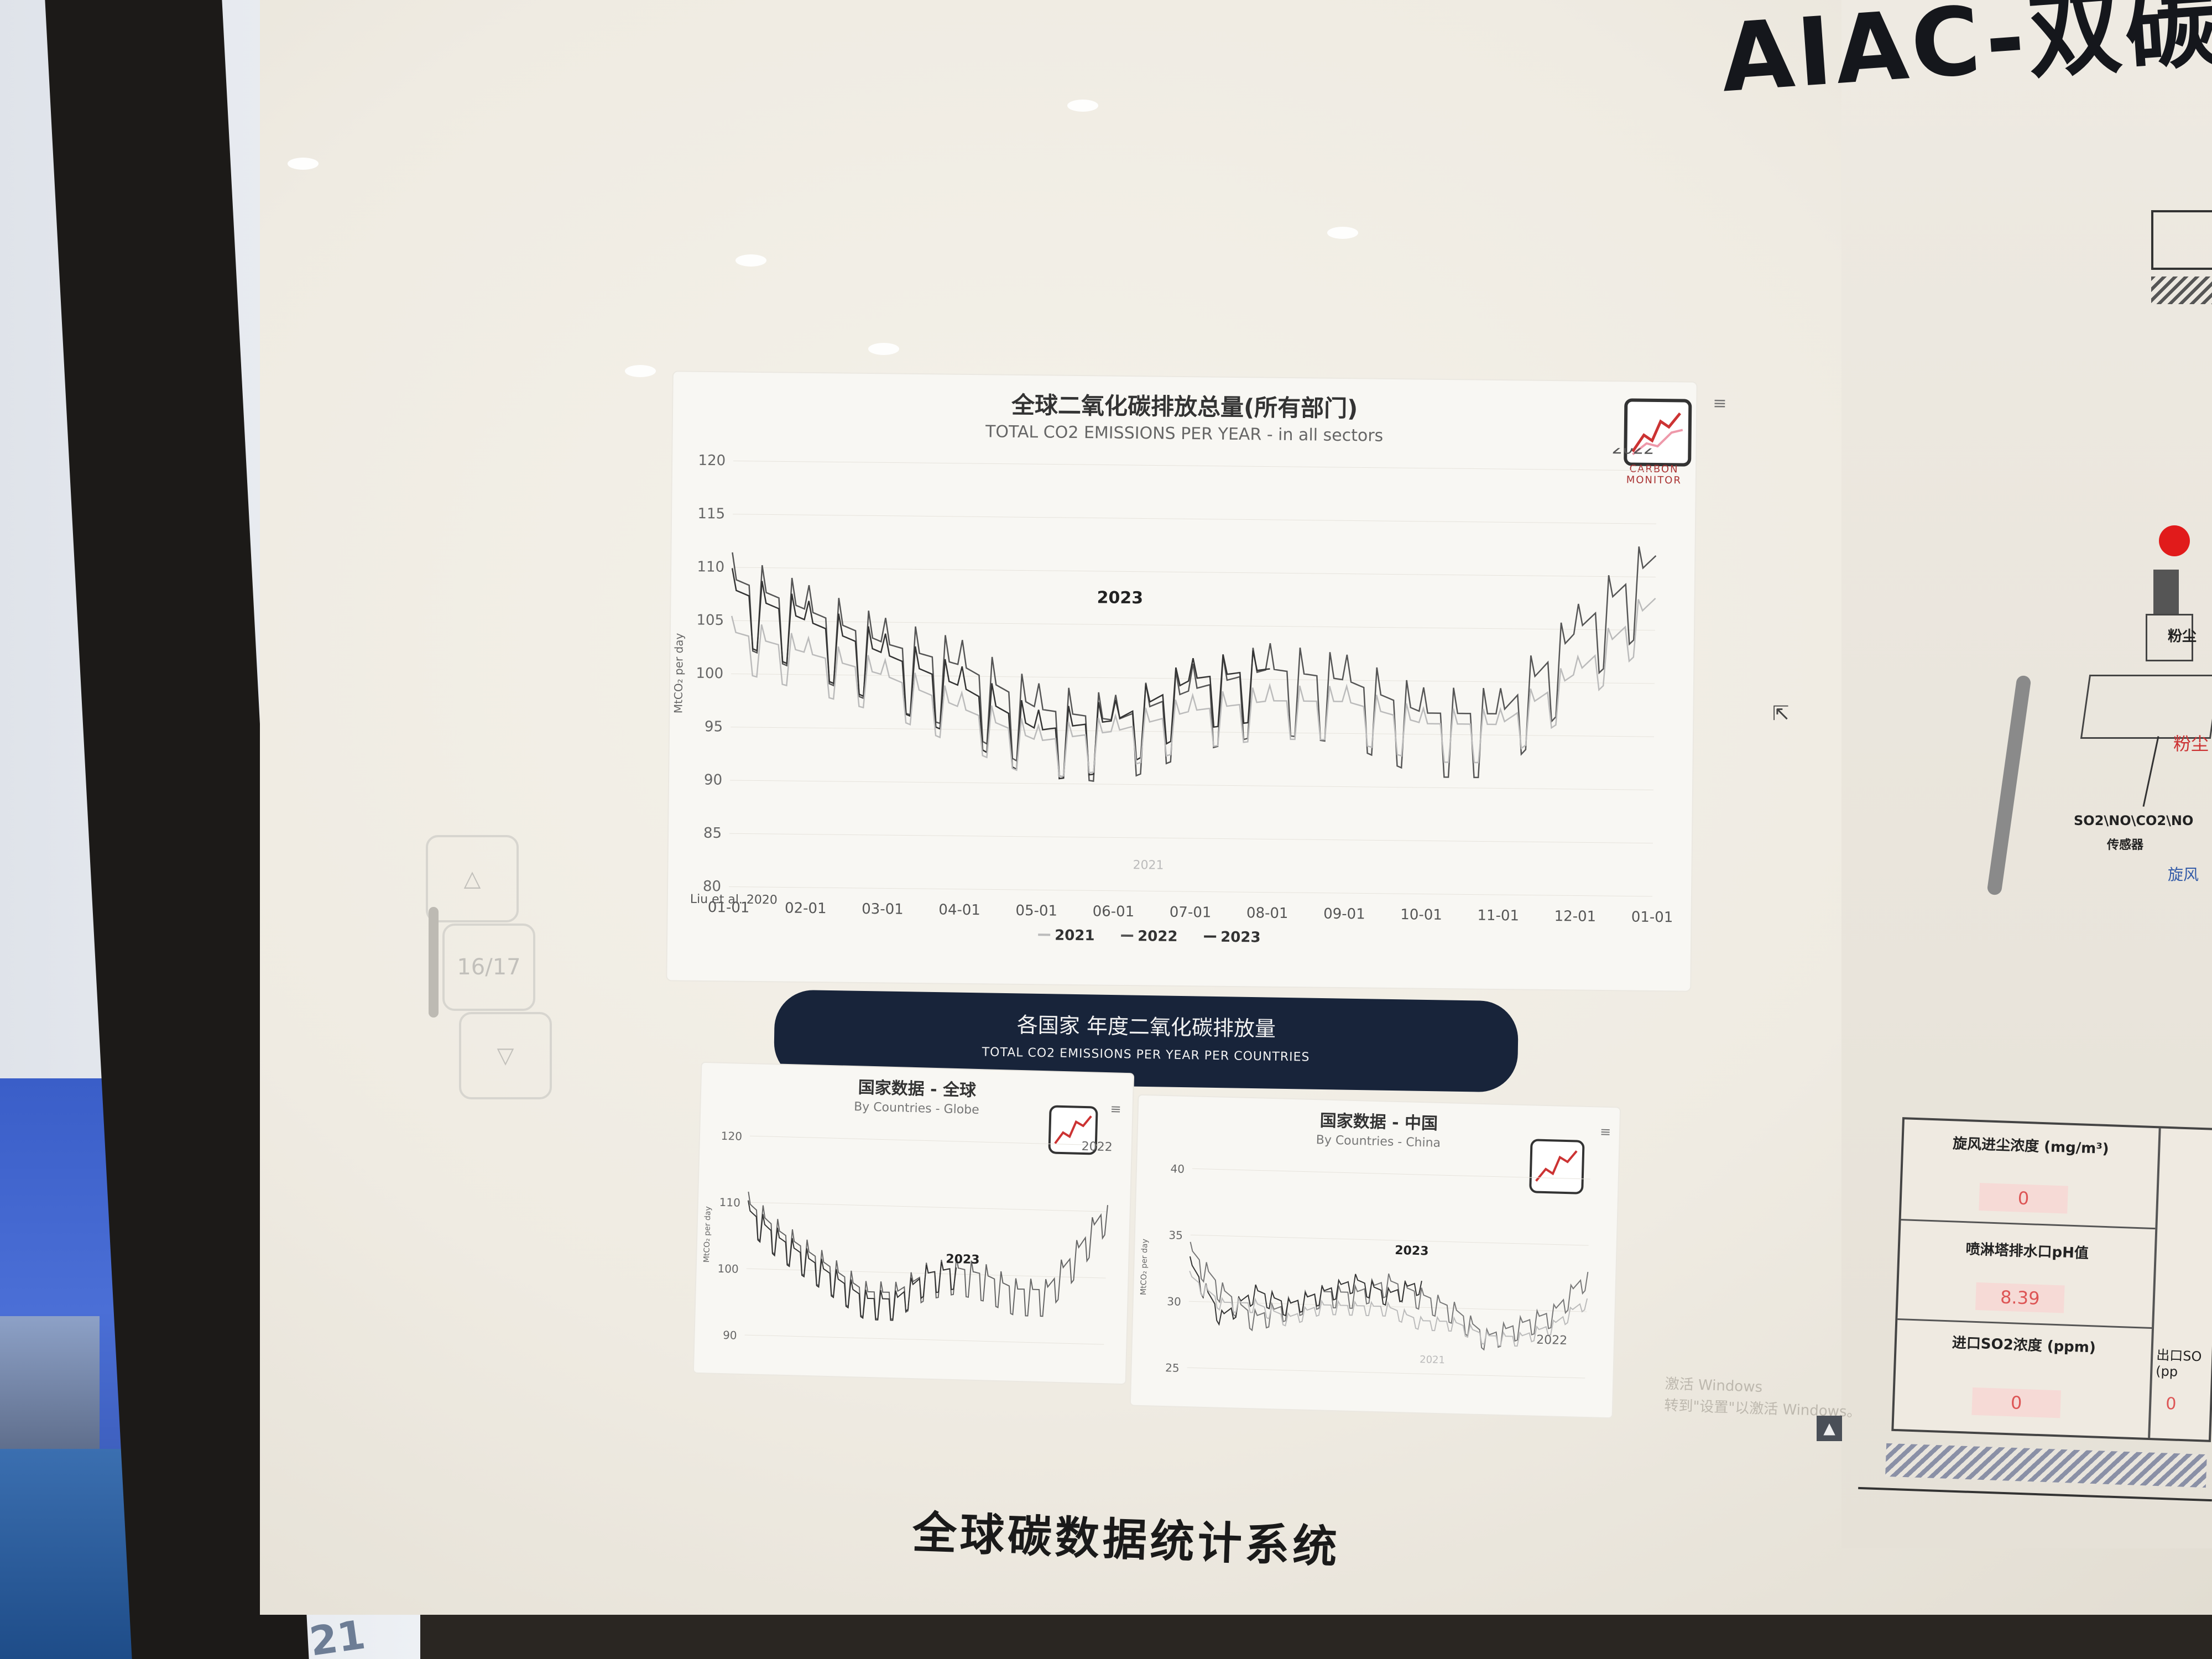  Describe the element at coordinates (1075, 936) in the screenshot. I see `legend-entry: 2021` at that location.